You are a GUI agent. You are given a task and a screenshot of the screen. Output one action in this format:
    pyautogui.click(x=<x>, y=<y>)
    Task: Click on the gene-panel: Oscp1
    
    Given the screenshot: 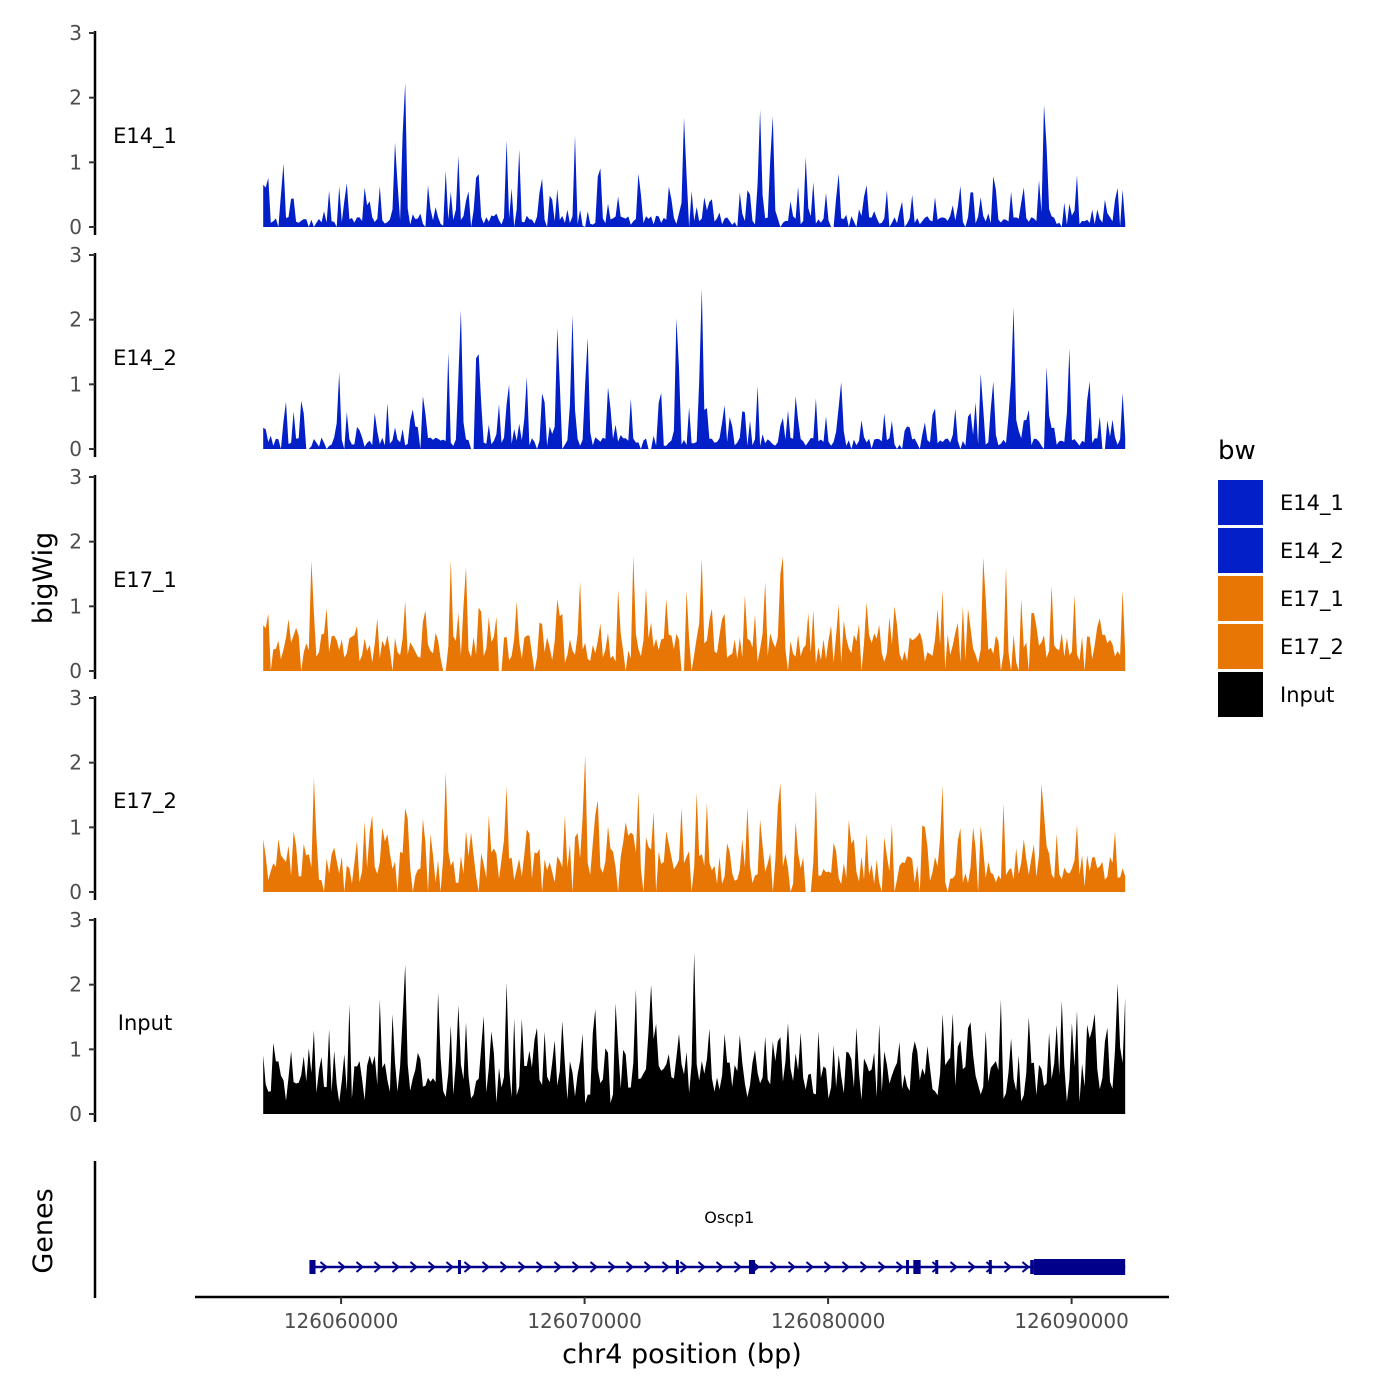 What is the action you would take?
    pyautogui.click(x=609, y=1229)
    